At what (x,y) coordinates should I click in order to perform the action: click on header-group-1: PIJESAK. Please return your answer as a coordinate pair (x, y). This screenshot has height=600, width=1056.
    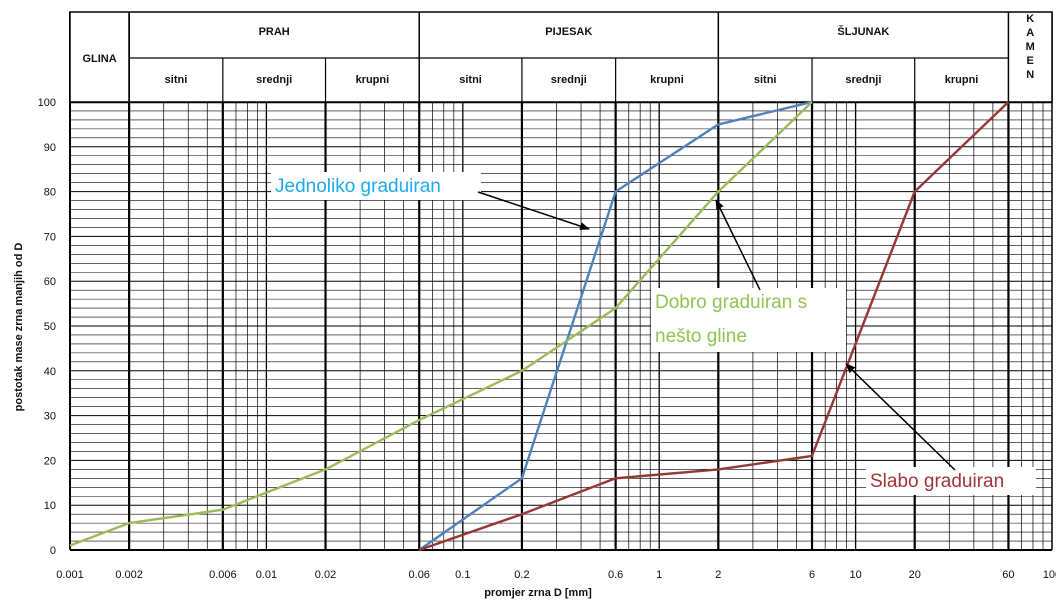
    Looking at the image, I should click on (568, 32).